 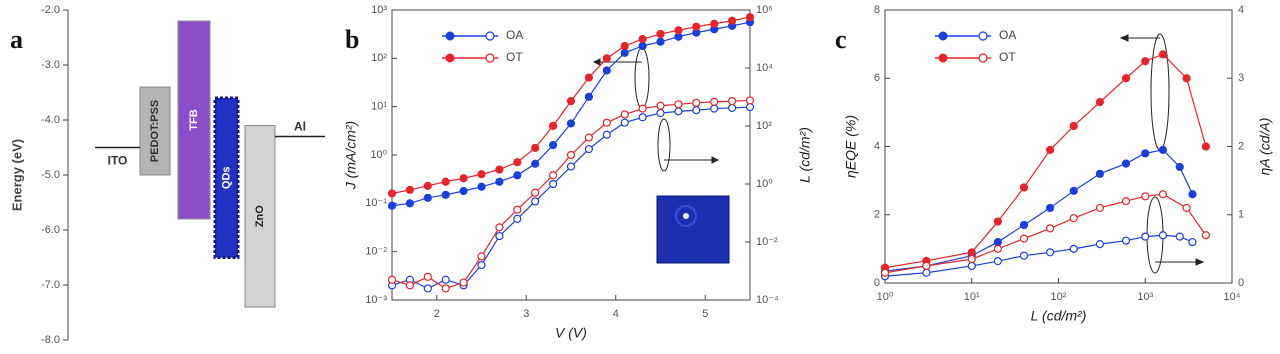 I want to click on panel-label: a, so click(x=16, y=39).